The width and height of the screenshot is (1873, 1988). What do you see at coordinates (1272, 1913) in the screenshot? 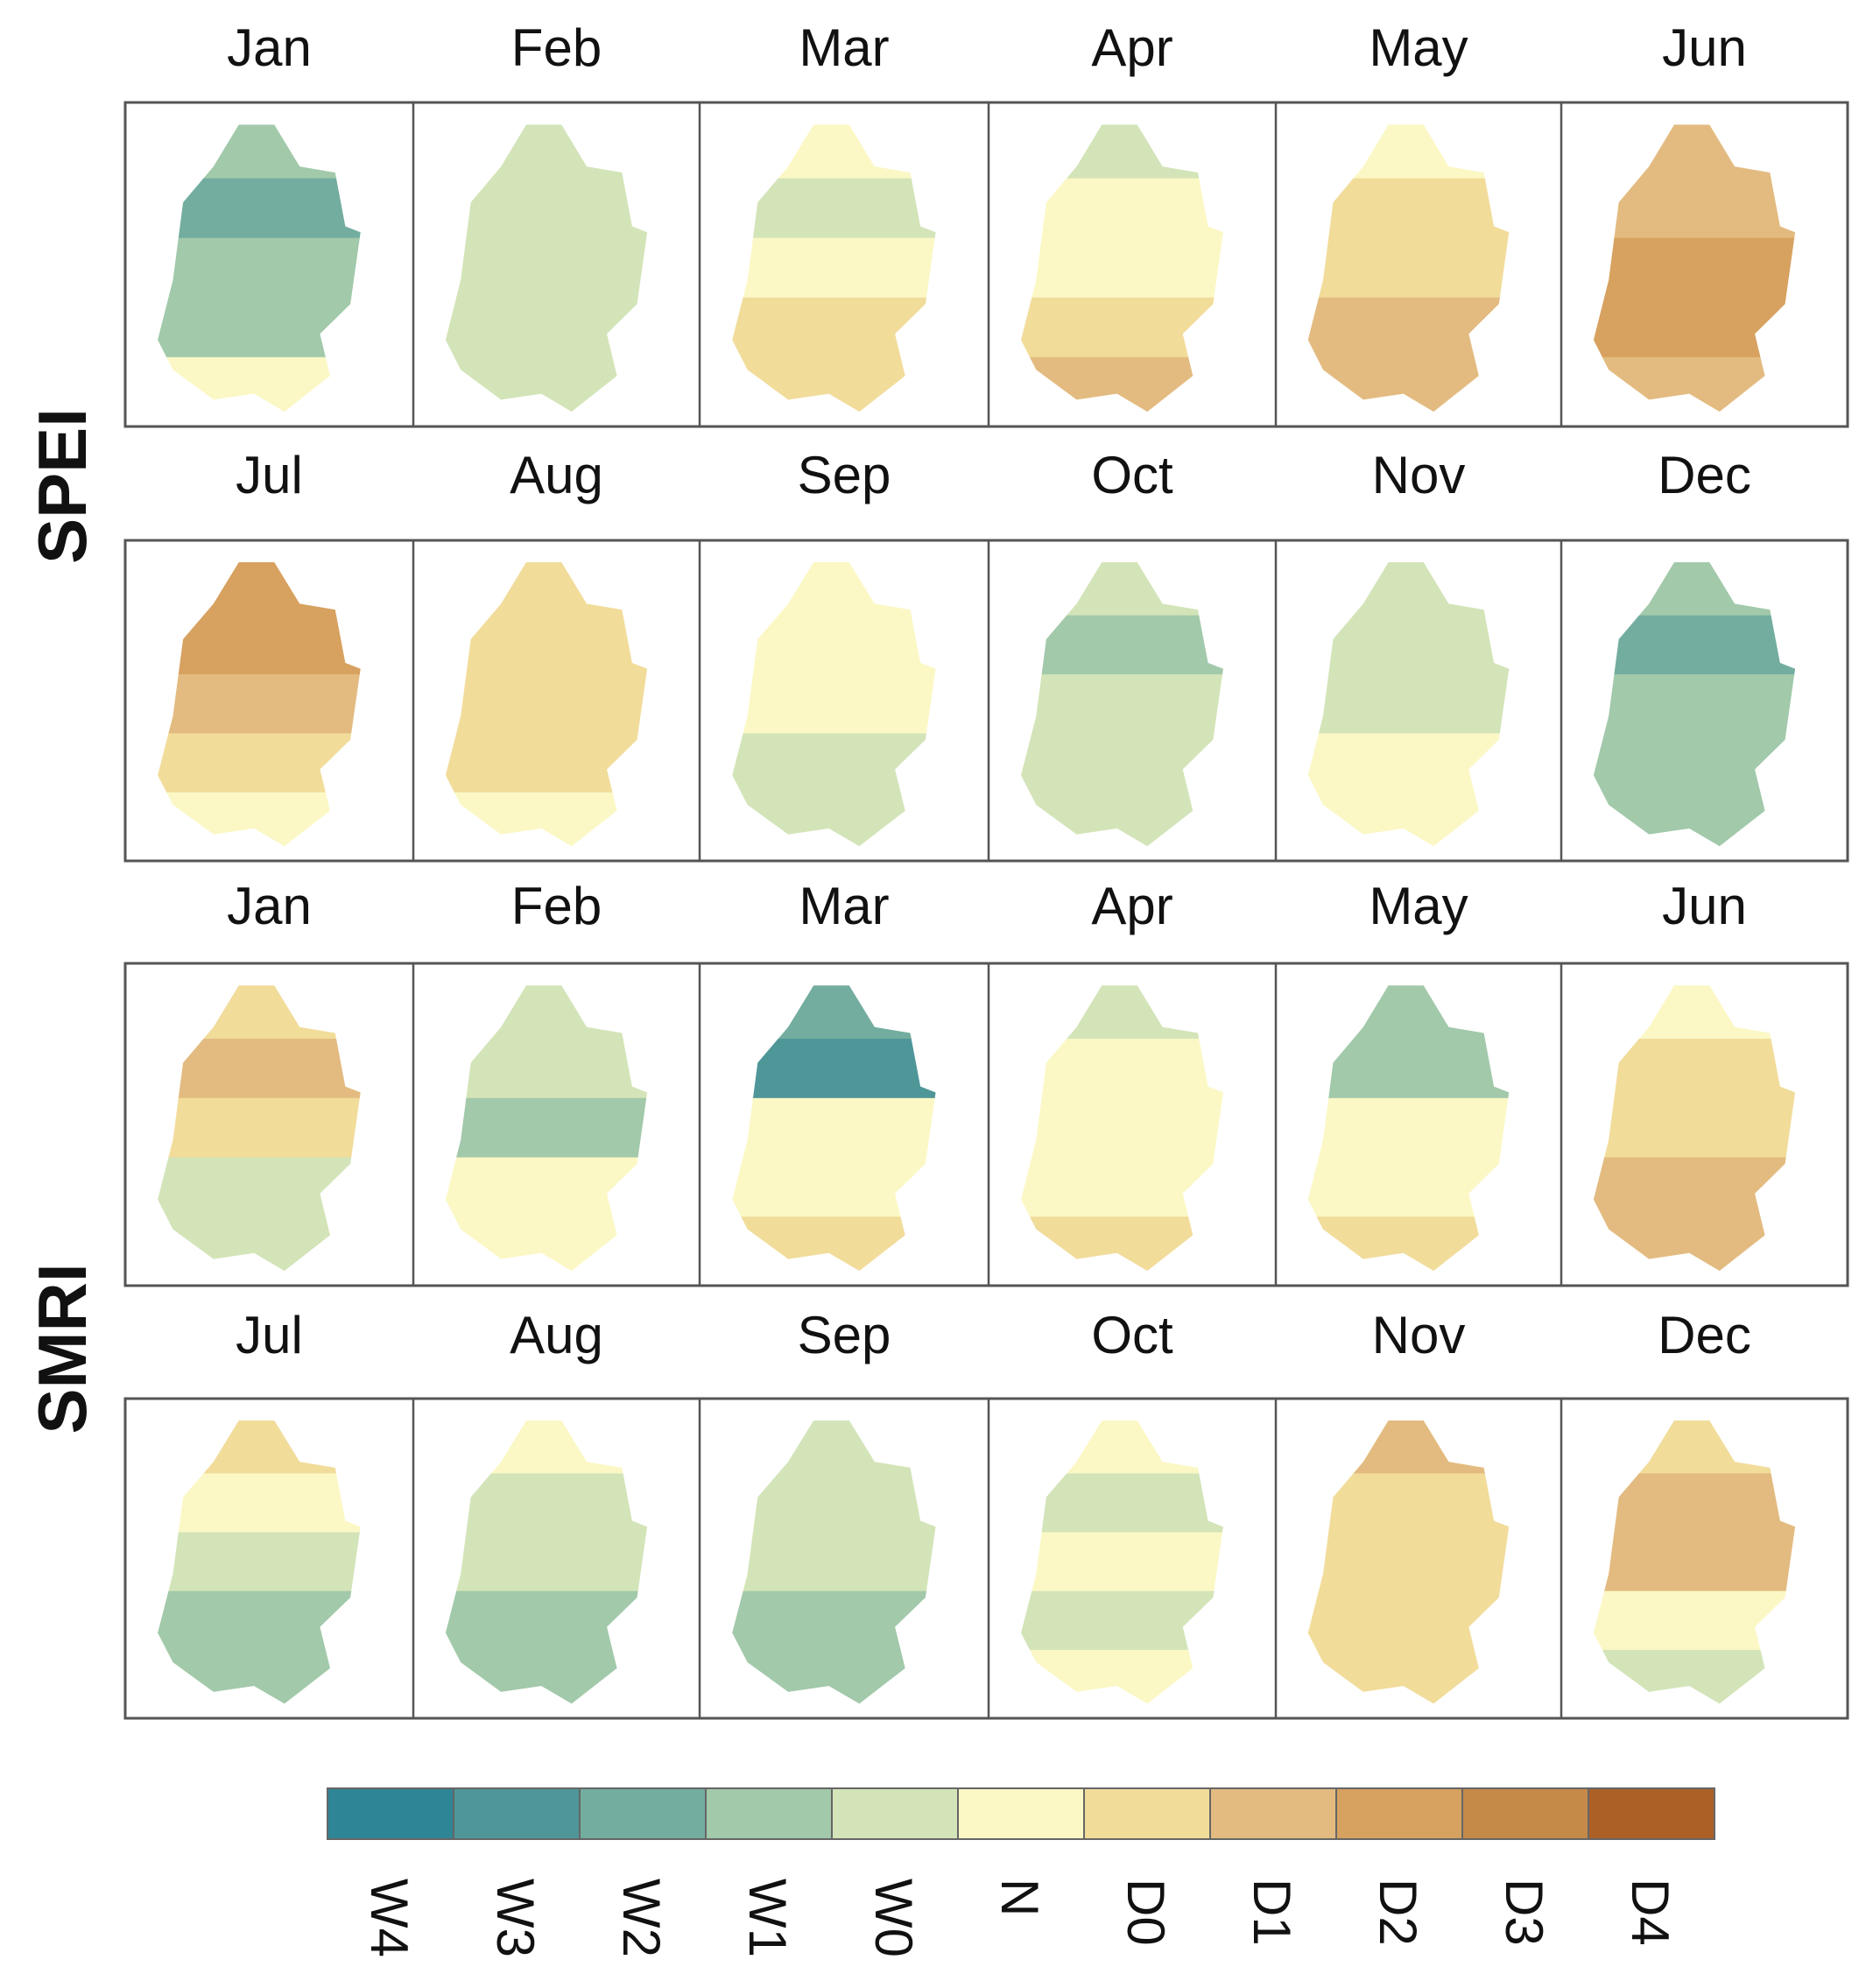
I see `legend-label: D1` at bounding box center [1272, 1913].